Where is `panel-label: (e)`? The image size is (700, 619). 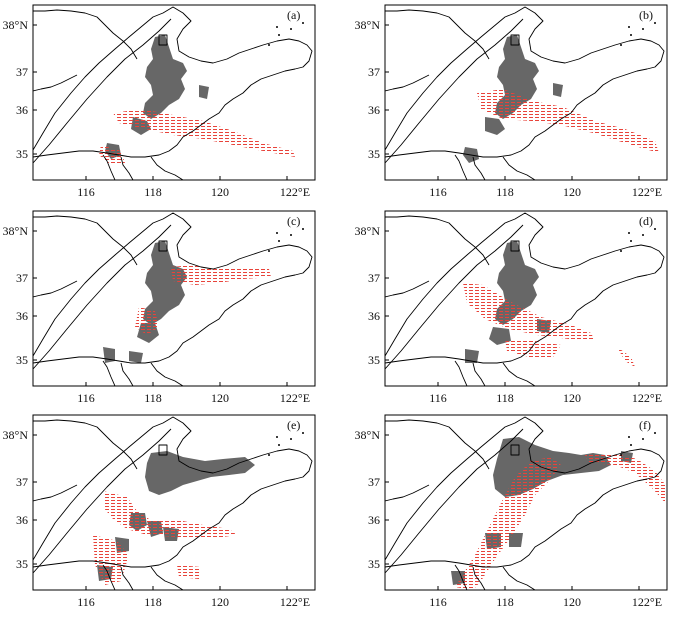 panel-label: (e) is located at coordinates (294, 425).